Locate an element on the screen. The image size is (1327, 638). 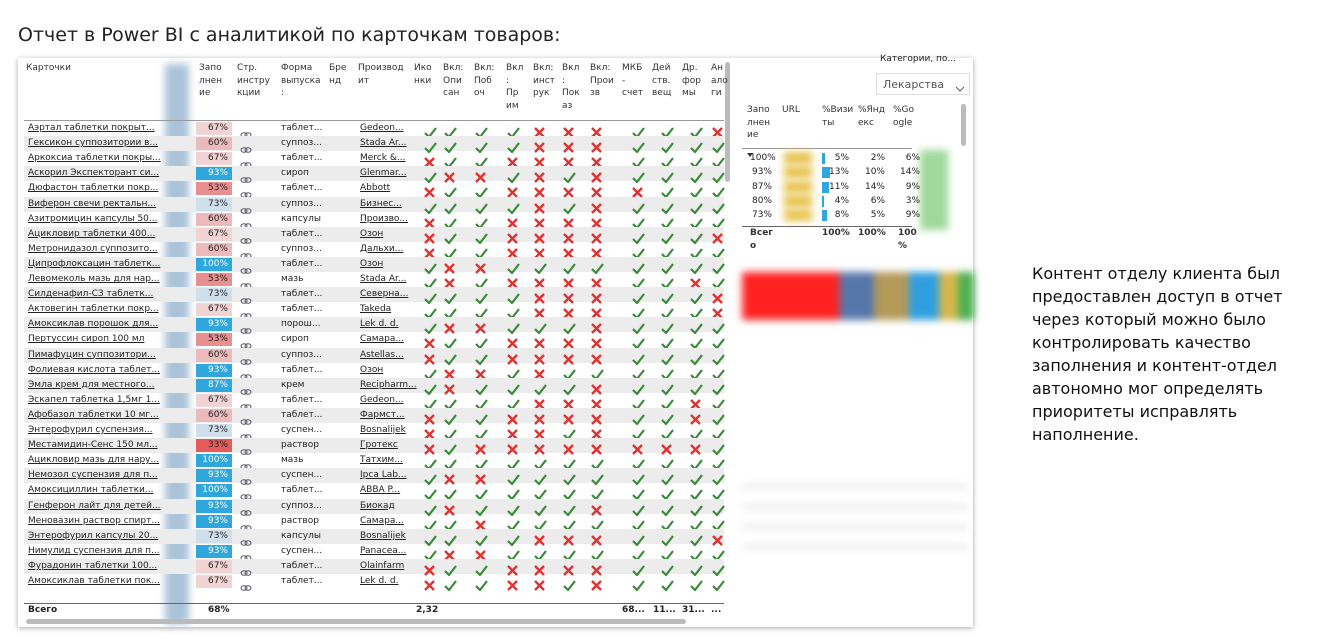
side-cell: 5% is located at coordinates (841, 158).